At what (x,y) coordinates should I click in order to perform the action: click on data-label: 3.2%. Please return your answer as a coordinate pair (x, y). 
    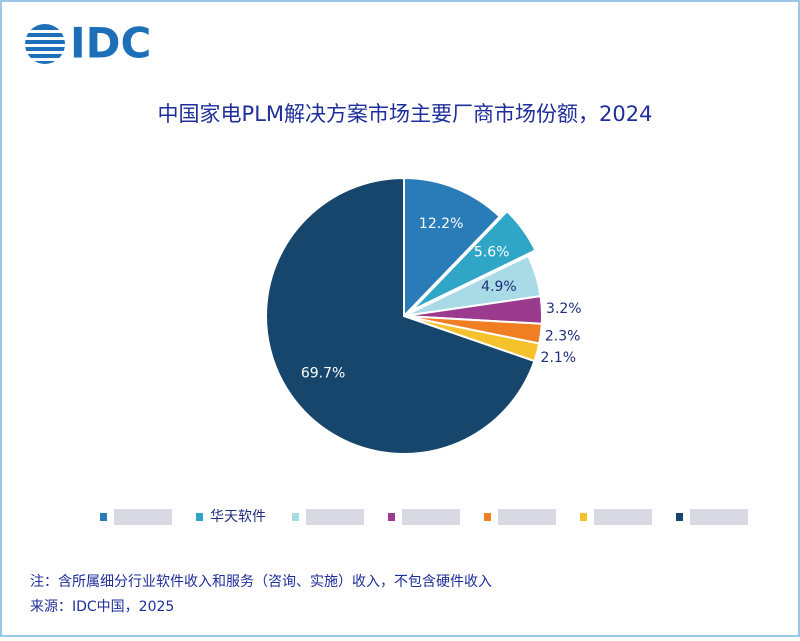
    Looking at the image, I should click on (564, 309).